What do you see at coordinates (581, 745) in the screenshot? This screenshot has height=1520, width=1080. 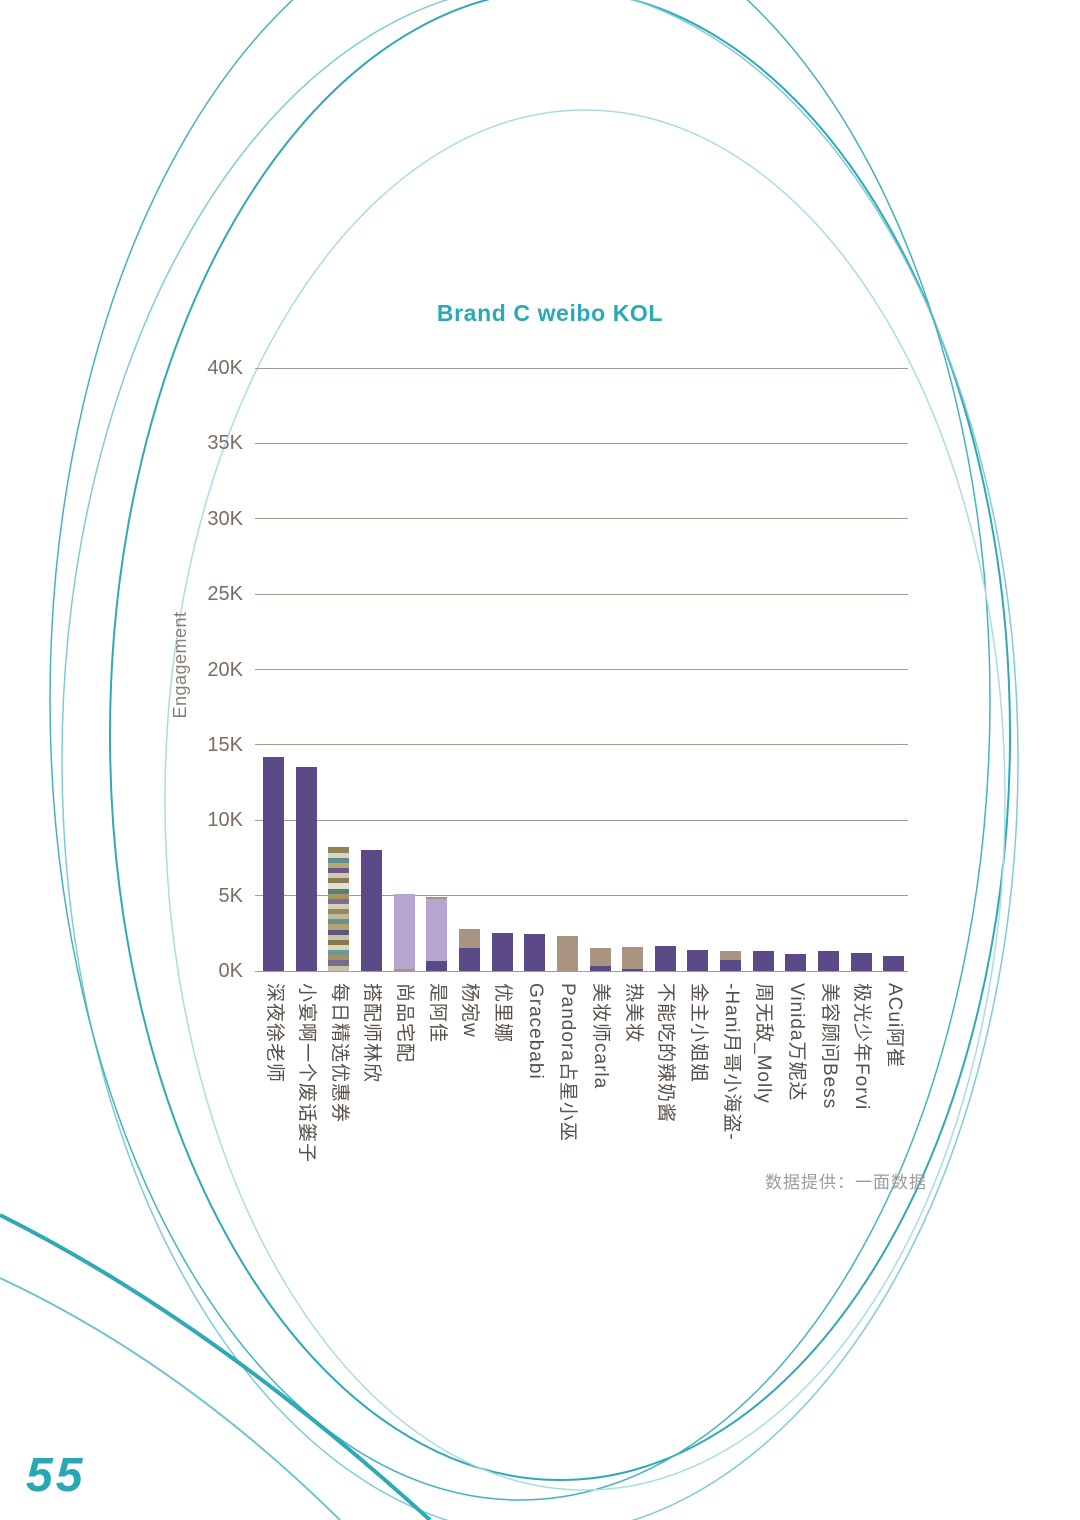 I see `gridline-15K` at bounding box center [581, 745].